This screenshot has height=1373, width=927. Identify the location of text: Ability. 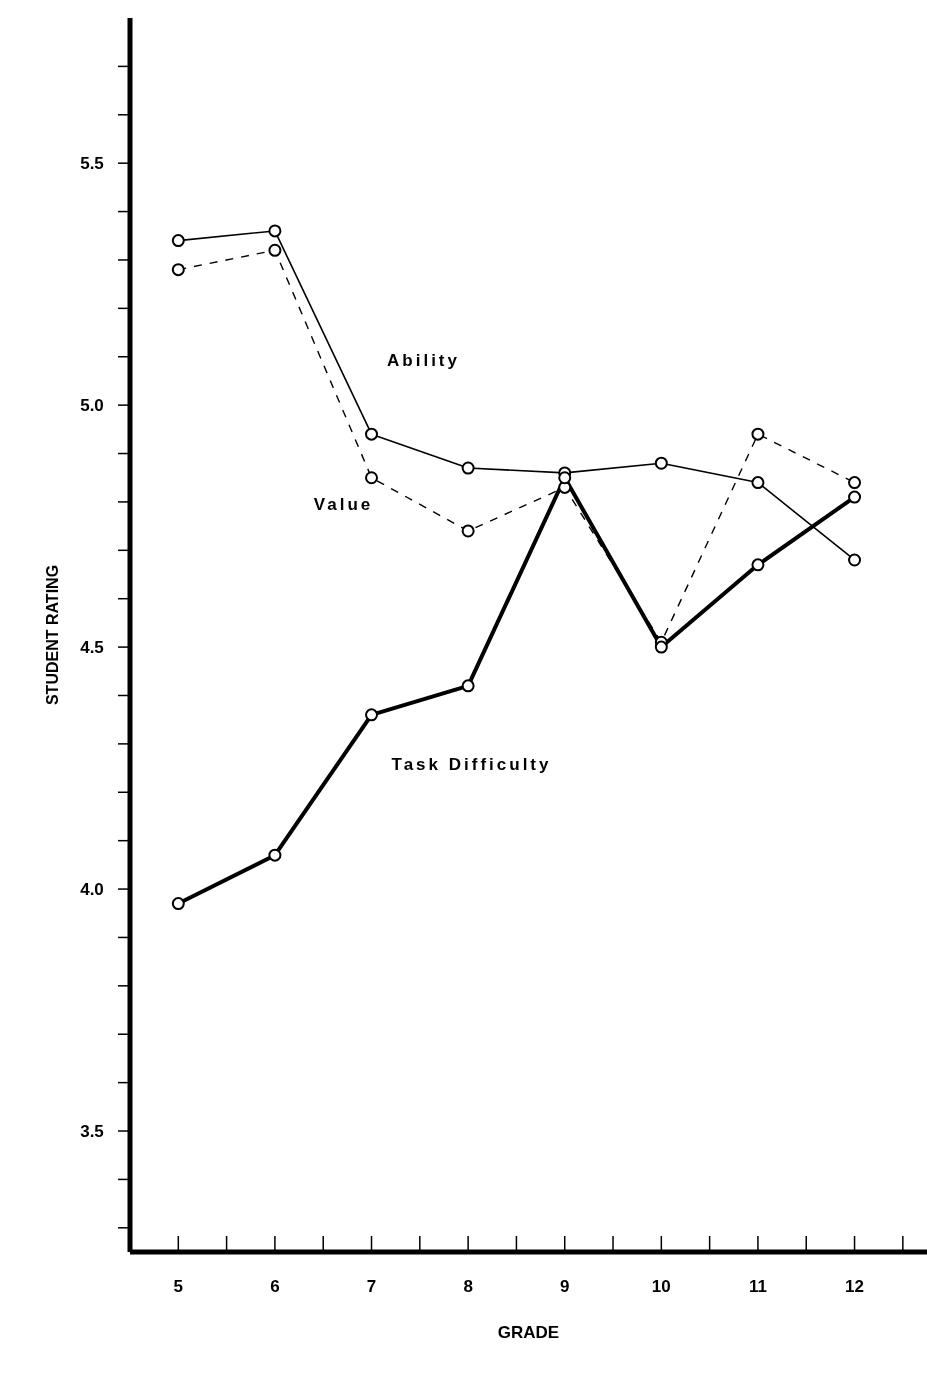
(423, 361).